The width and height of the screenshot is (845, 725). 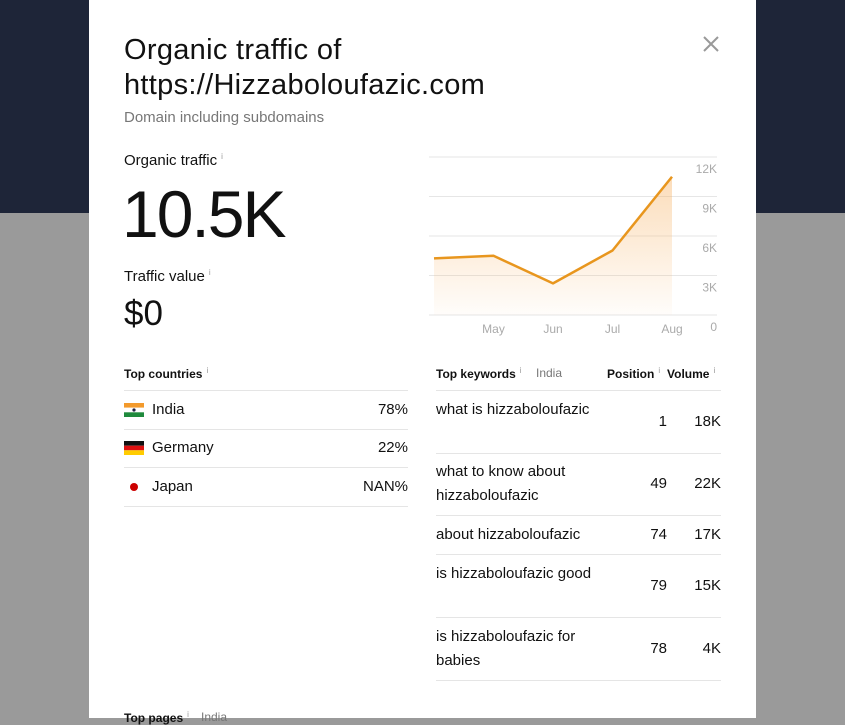 I want to click on position: 79, so click(x=658, y=585).